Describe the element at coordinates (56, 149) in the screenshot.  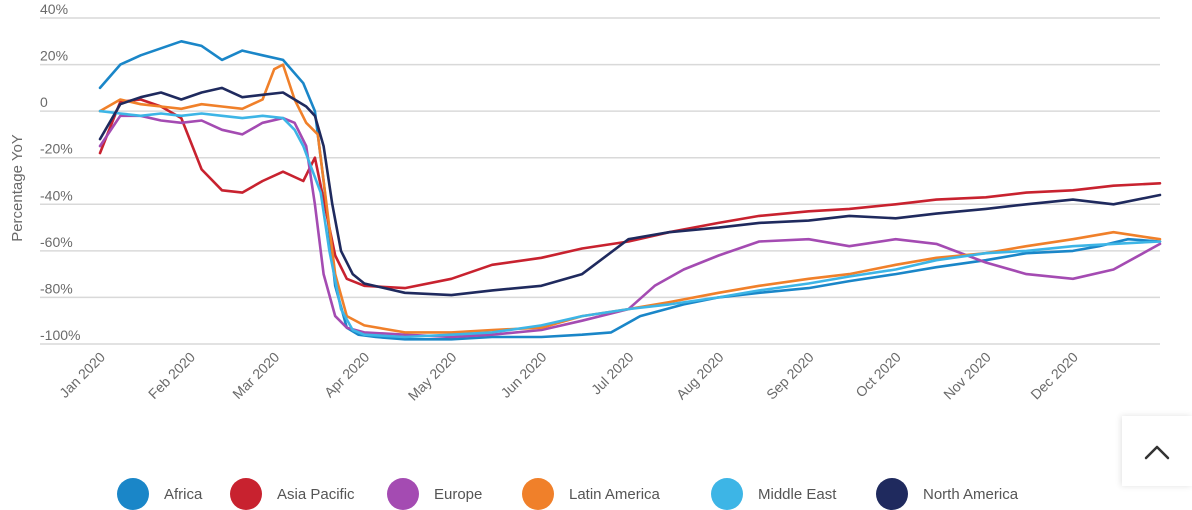
I see `y-tick-label: -20%` at that location.